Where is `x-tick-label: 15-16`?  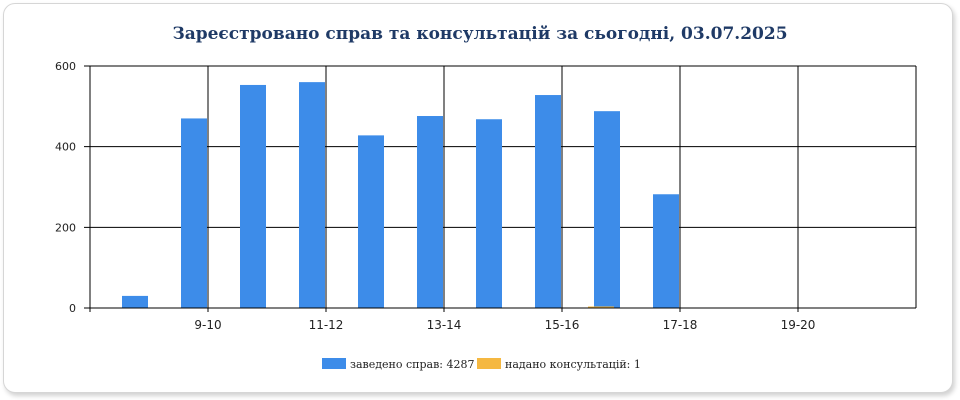
x-tick-label: 15-16 is located at coordinates (562, 325).